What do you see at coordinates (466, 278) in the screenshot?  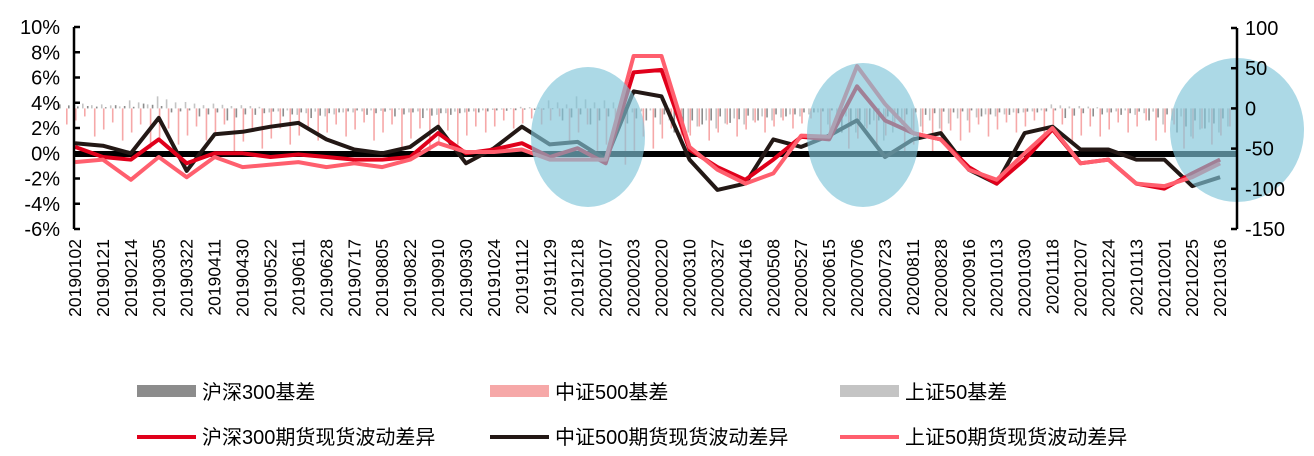 I see `x-tick-label: 20190930` at bounding box center [466, 278].